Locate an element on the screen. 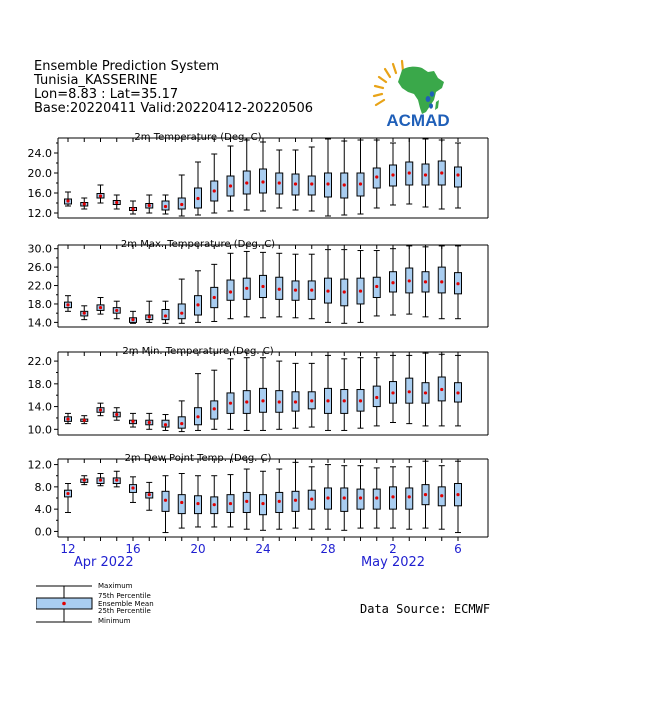 The height and width of the screenshot is (716, 655). legend-mean-marker is located at coordinates (64, 603).